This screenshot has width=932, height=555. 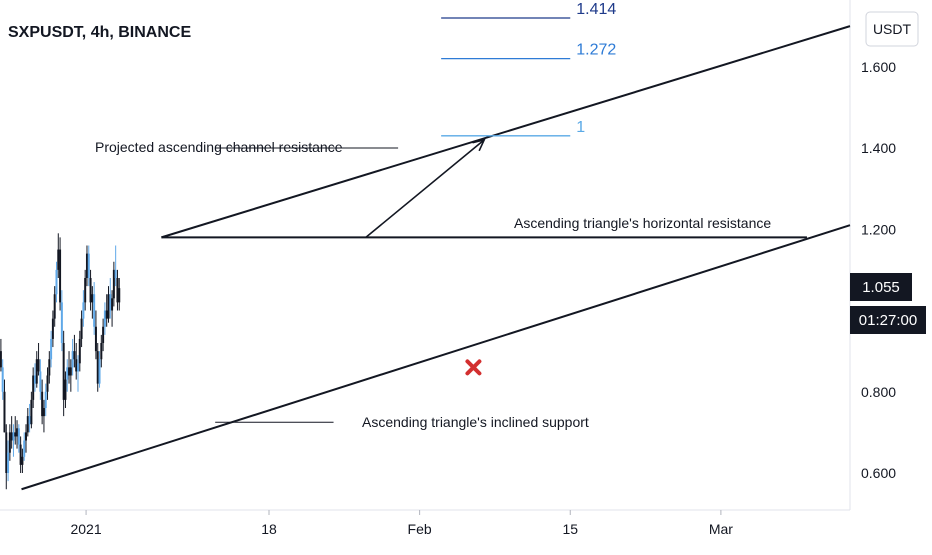 I want to click on y-axis-ticks: 0.600 0.800 1.200 1.400 1.600, so click(x=878, y=270).